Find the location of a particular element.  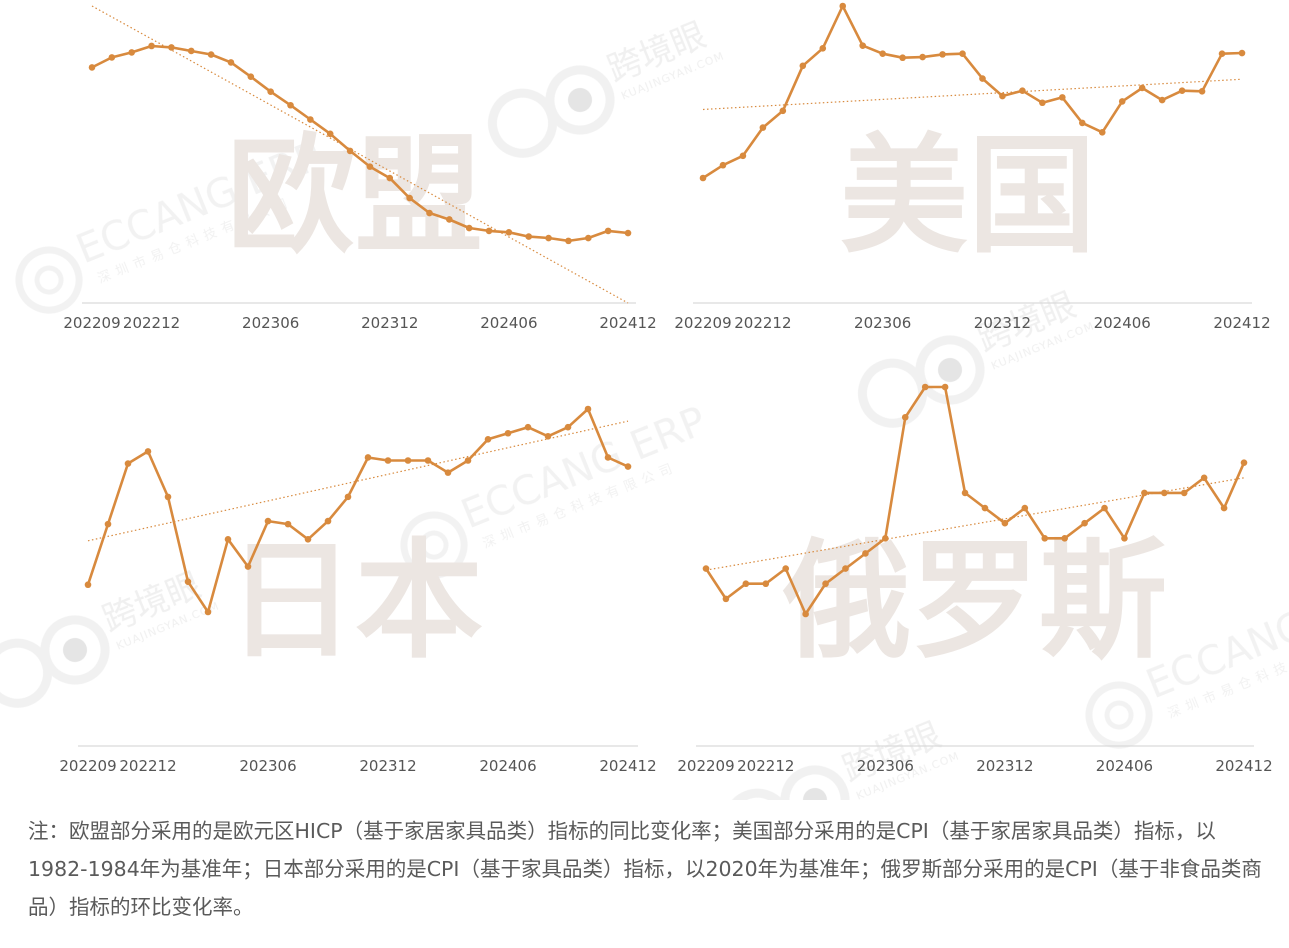

region-watermark-label: 美国 is located at coordinates (968, 196).